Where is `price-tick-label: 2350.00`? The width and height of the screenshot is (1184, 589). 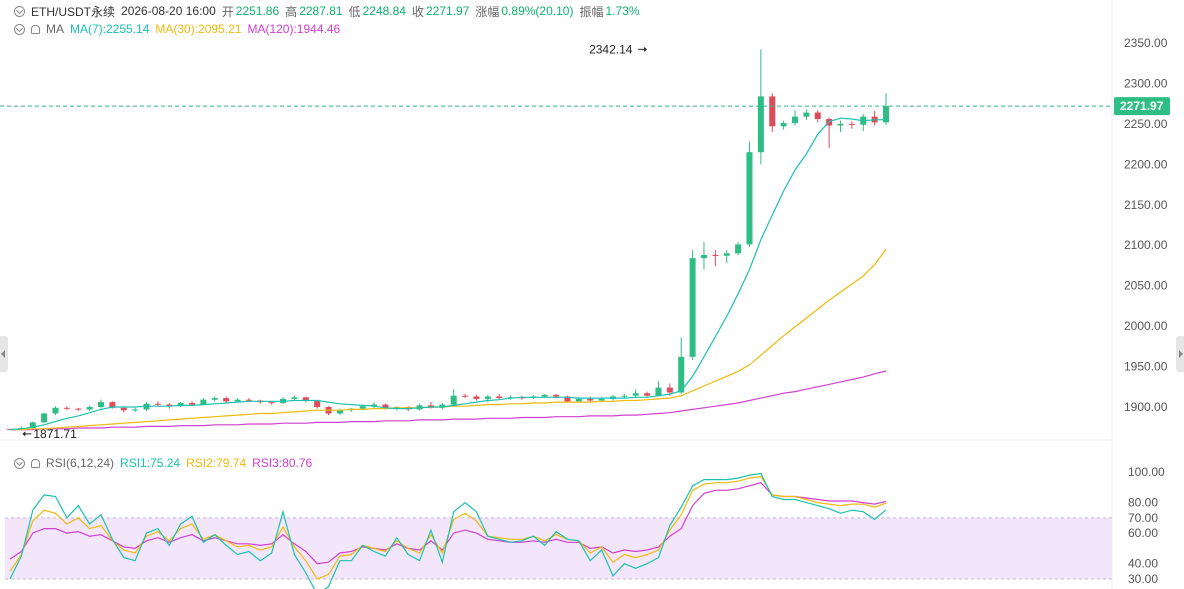
price-tick-label: 2350.00 is located at coordinates (1146, 43).